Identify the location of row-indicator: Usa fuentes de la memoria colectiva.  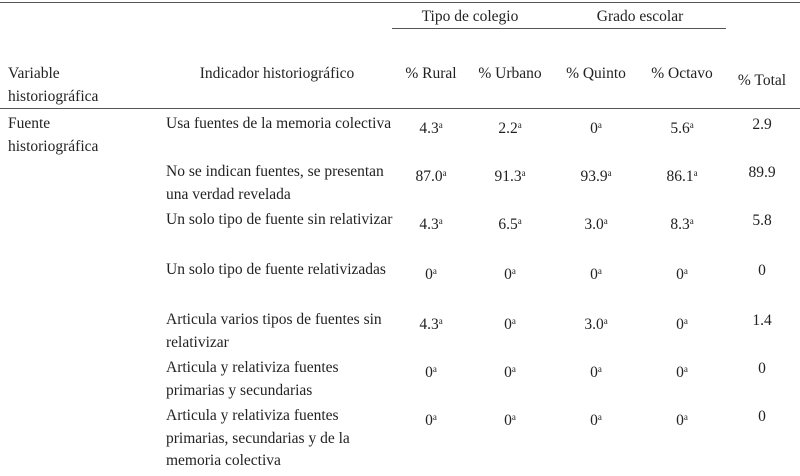
(279, 123).